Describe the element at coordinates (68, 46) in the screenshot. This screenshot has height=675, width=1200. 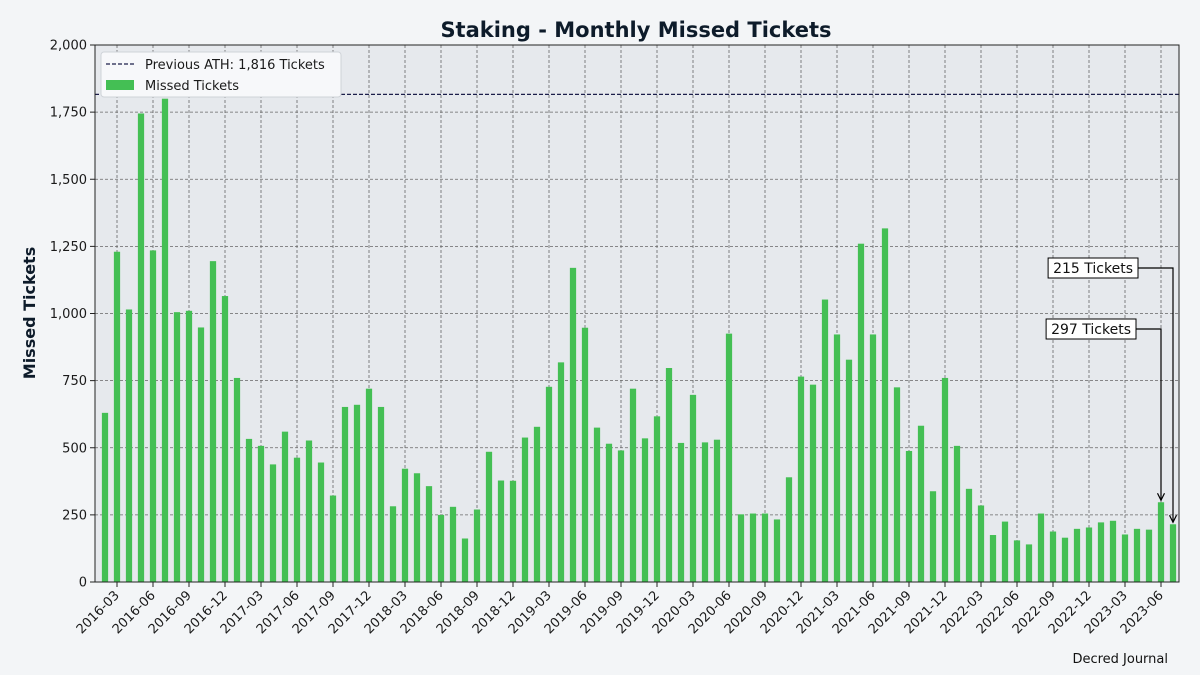
I see `y-tick-label: 2,000` at that location.